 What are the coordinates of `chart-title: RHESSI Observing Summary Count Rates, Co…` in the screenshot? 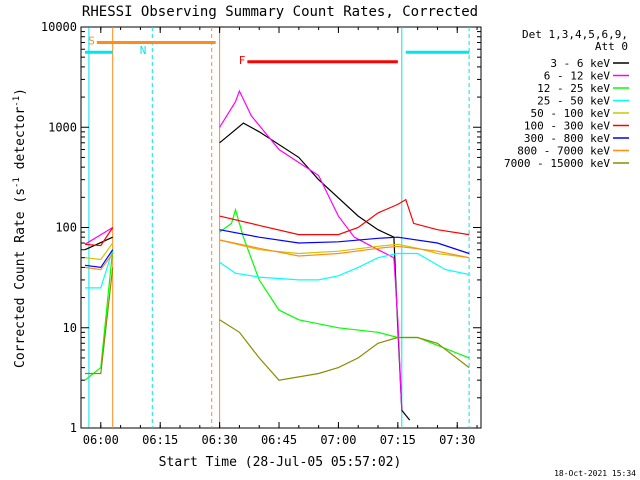 It's located at (280, 12).